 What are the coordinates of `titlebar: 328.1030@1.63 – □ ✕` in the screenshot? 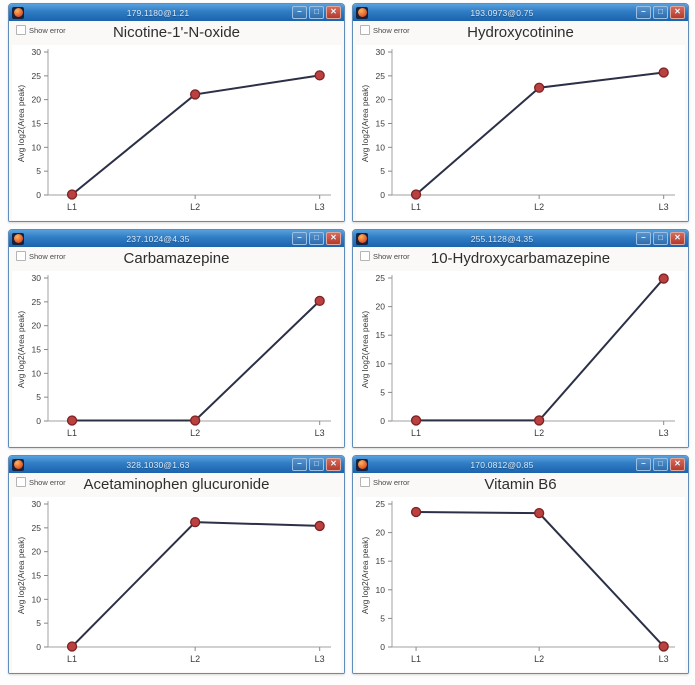 It's located at (176, 464).